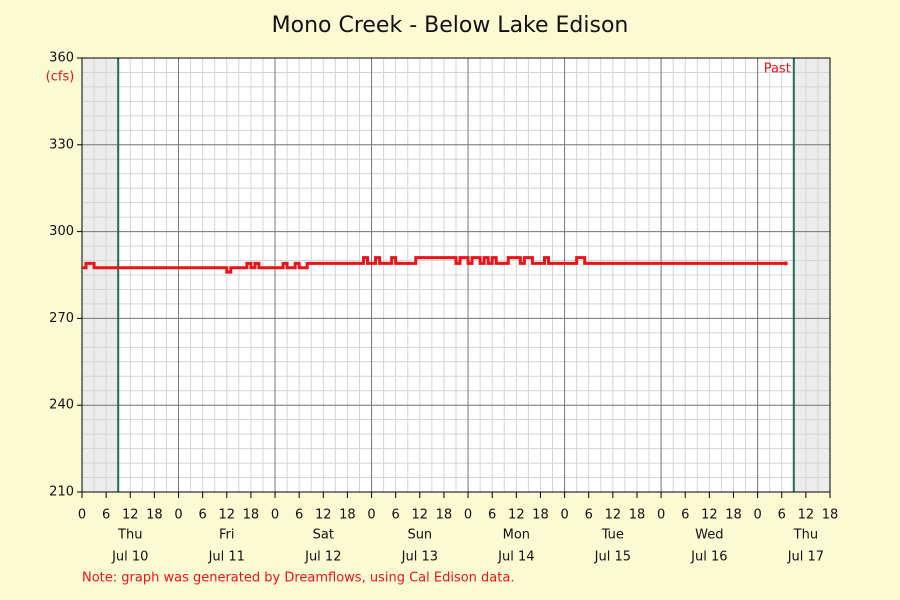  What do you see at coordinates (61, 318) in the screenshot?
I see `y-tick-label: 270` at bounding box center [61, 318].